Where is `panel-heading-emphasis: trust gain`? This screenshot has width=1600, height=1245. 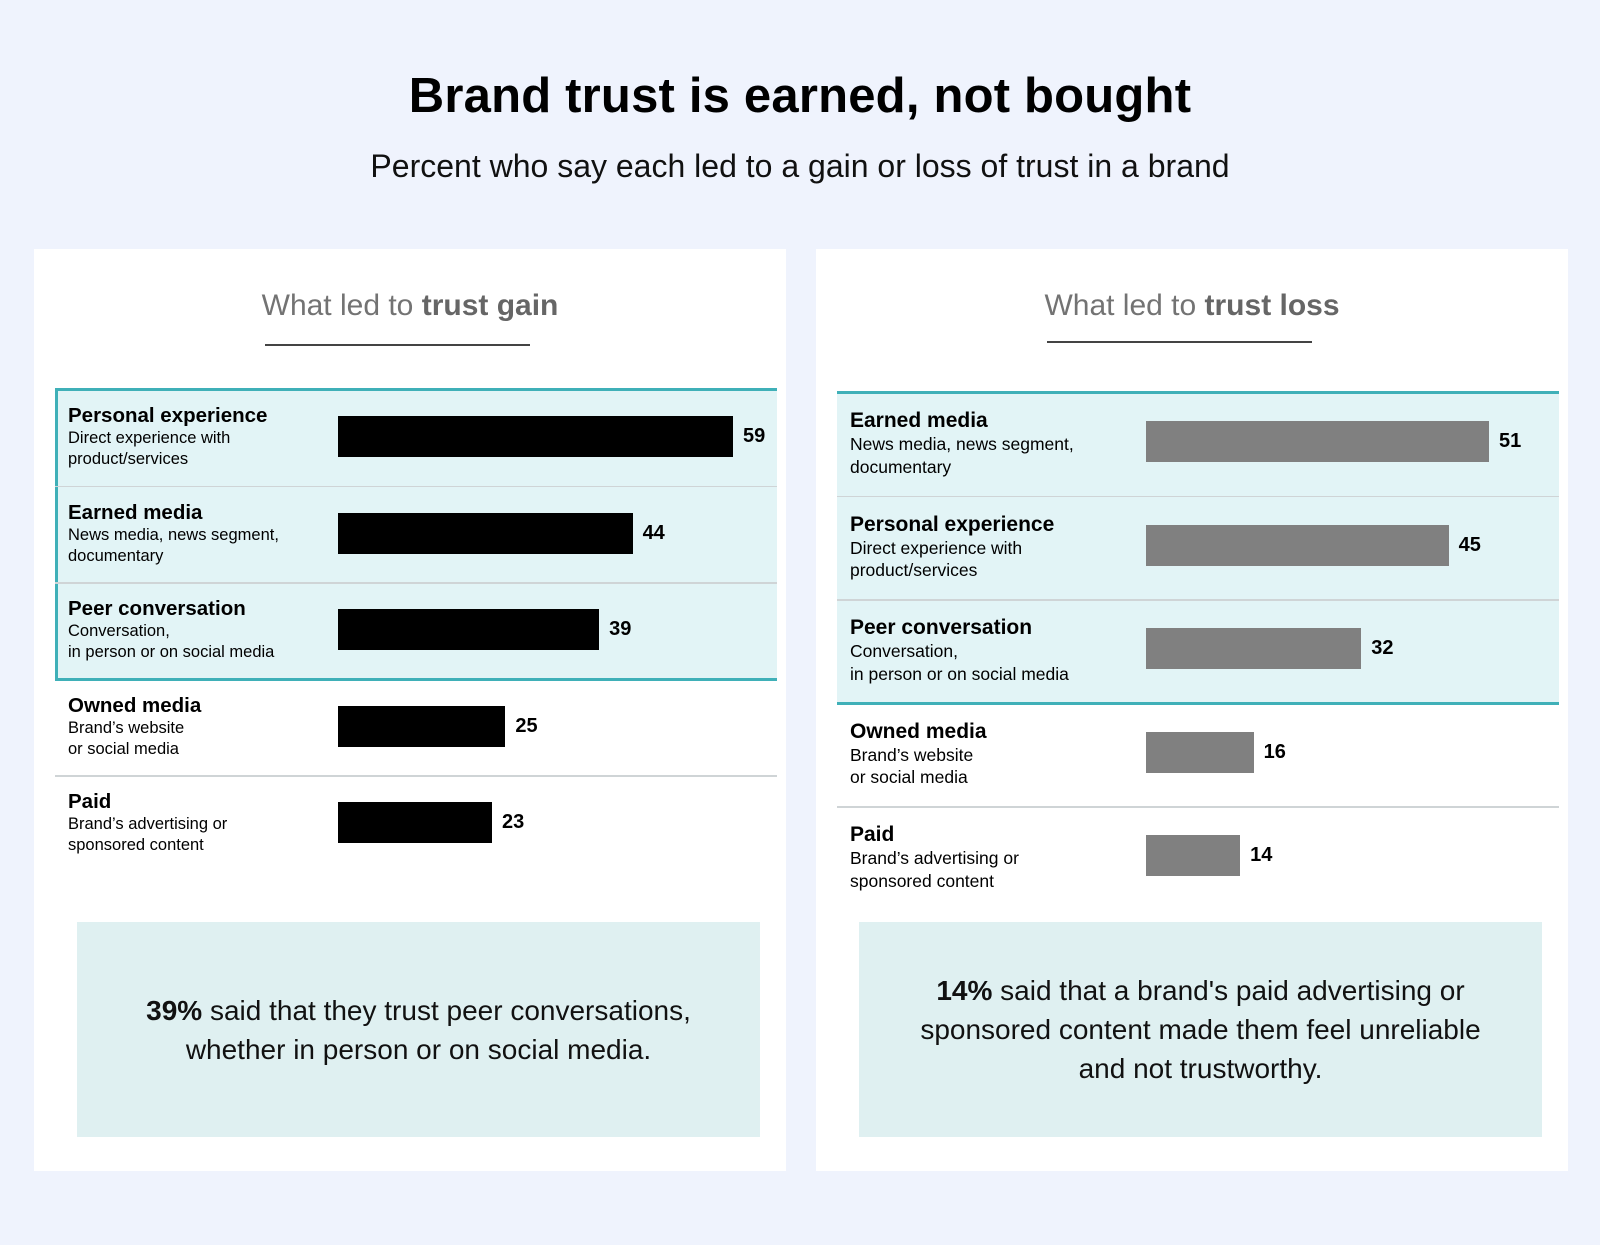 panel-heading-emphasis: trust gain is located at coordinates (490, 305).